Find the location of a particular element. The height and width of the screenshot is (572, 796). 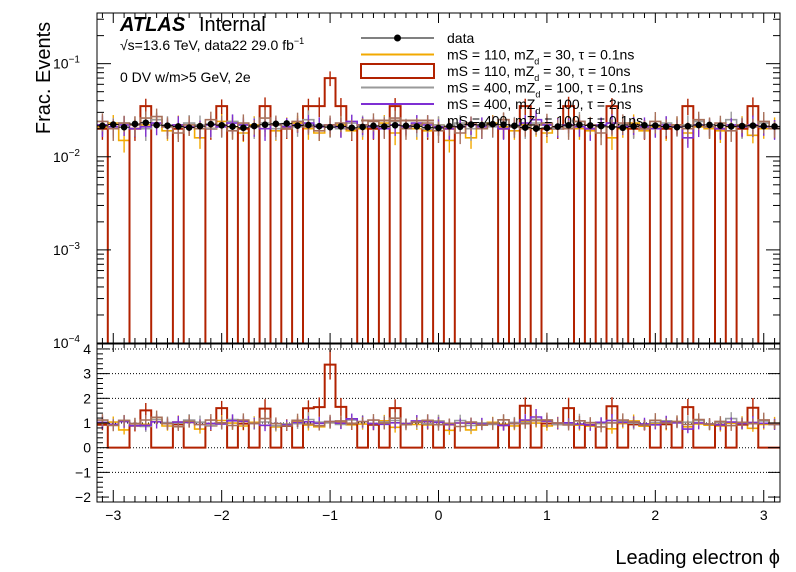

ratio-y-tick-label: 2 is located at coordinates (87, 398).